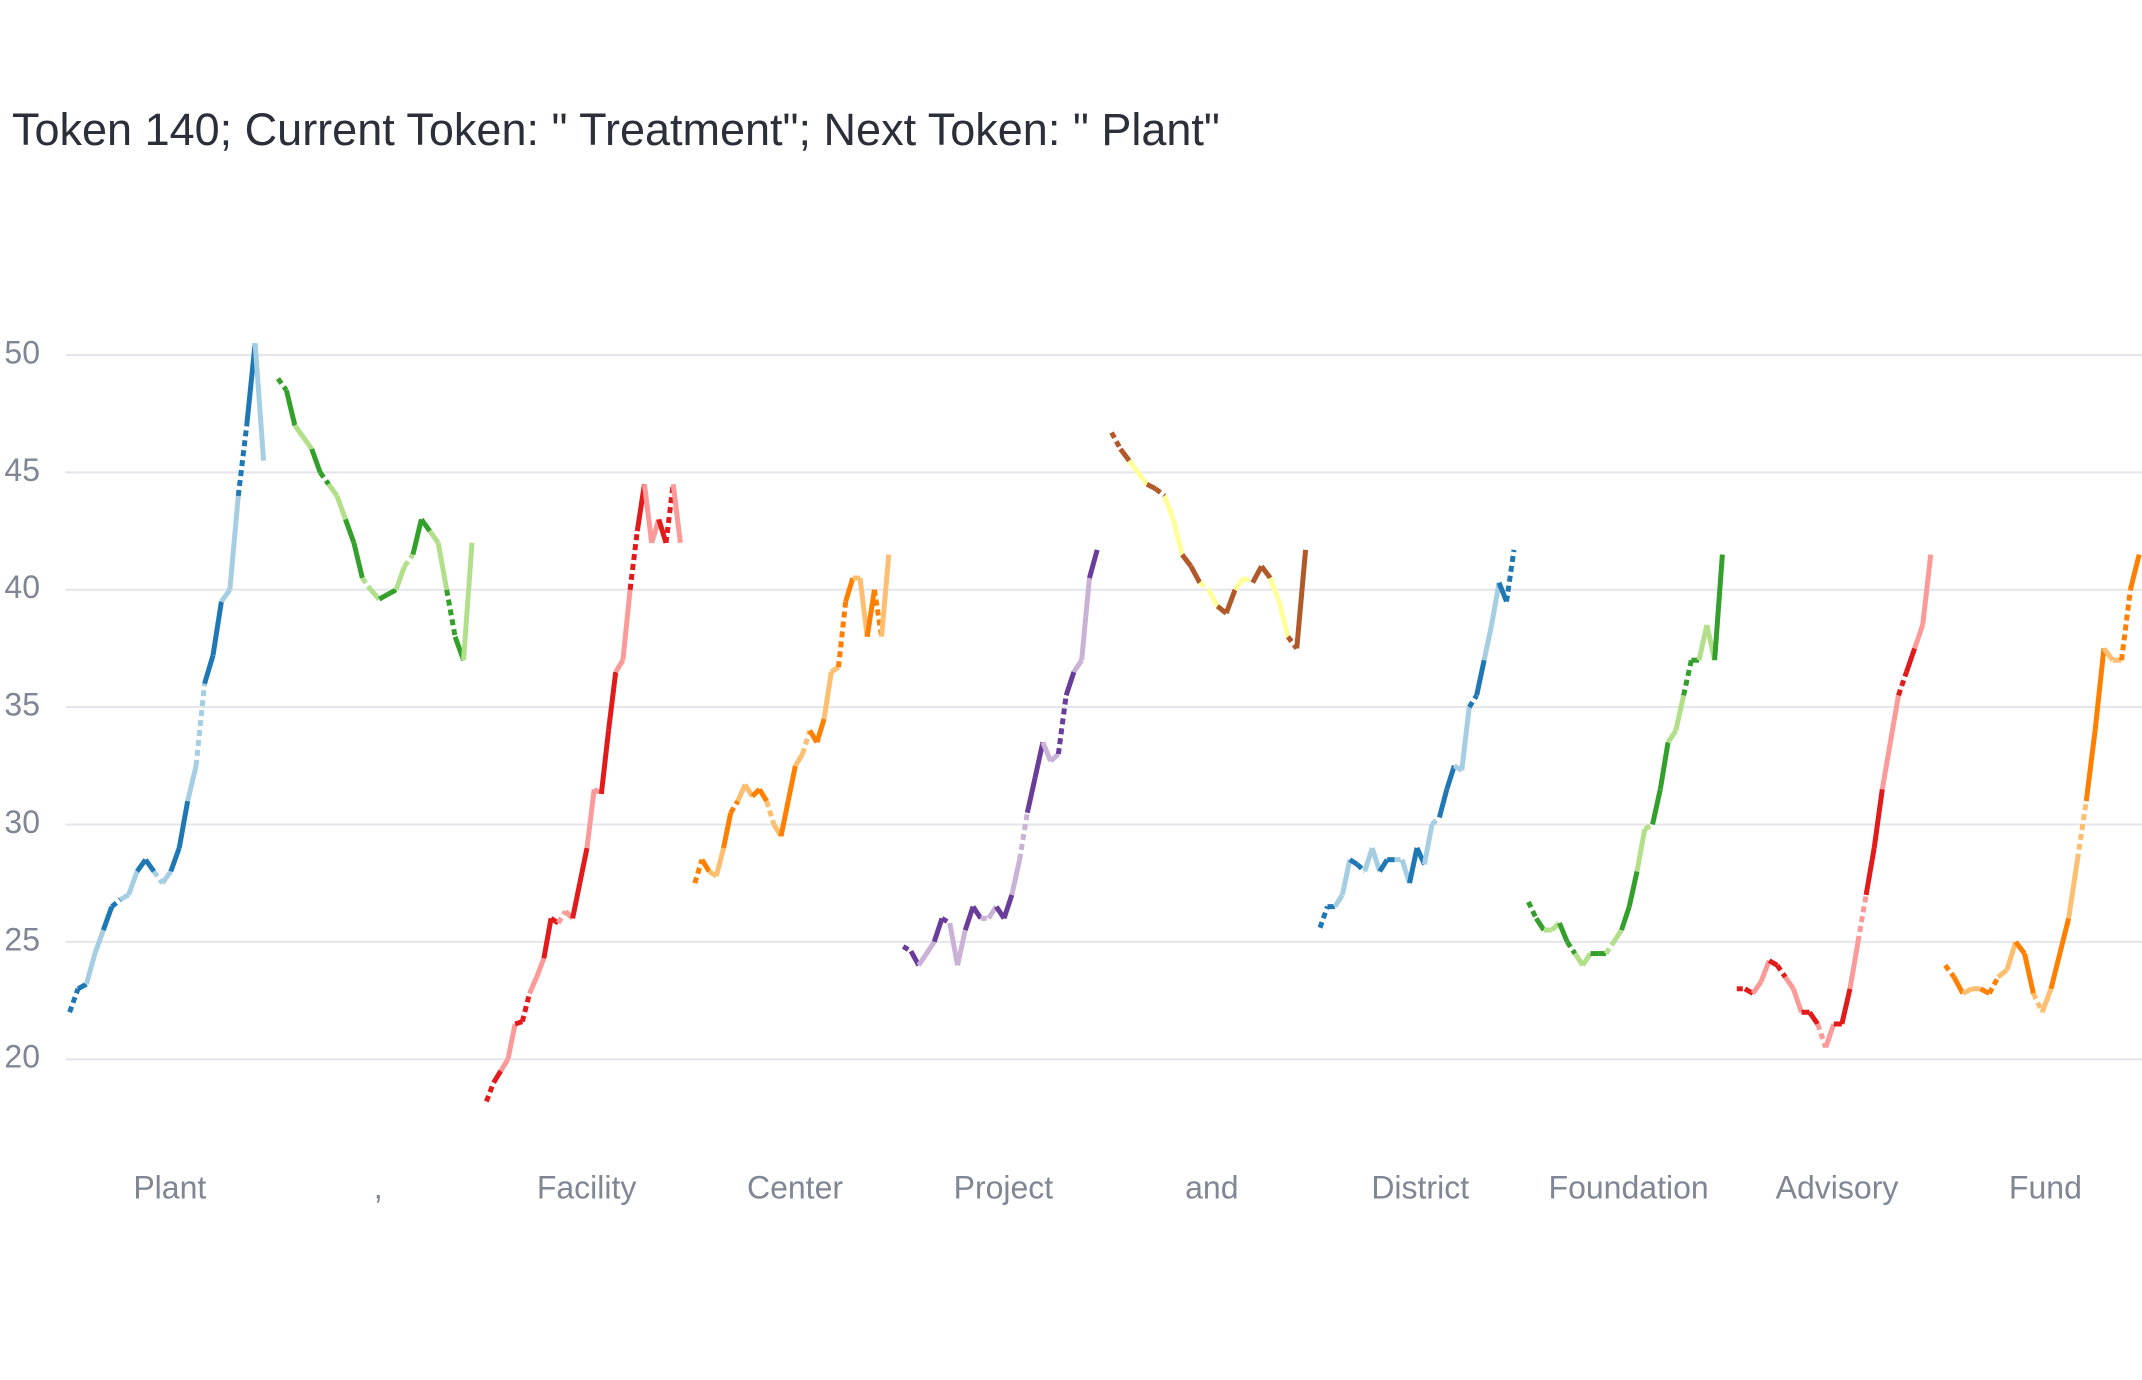 The image size is (2142, 1380). Describe the element at coordinates (22, 470) in the screenshot. I see `y-tick-label: 45` at that location.